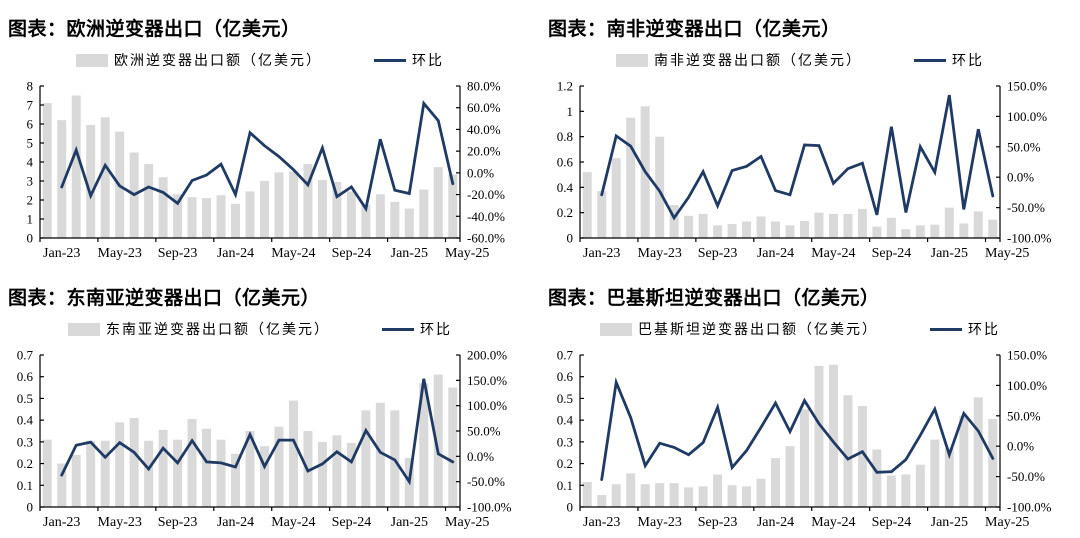 This screenshot has height=538, width=1080. Describe the element at coordinates (199, 329) in the screenshot. I see `legend-item-bars: 东南亚逆变器出口额（亿美元）` at that location.